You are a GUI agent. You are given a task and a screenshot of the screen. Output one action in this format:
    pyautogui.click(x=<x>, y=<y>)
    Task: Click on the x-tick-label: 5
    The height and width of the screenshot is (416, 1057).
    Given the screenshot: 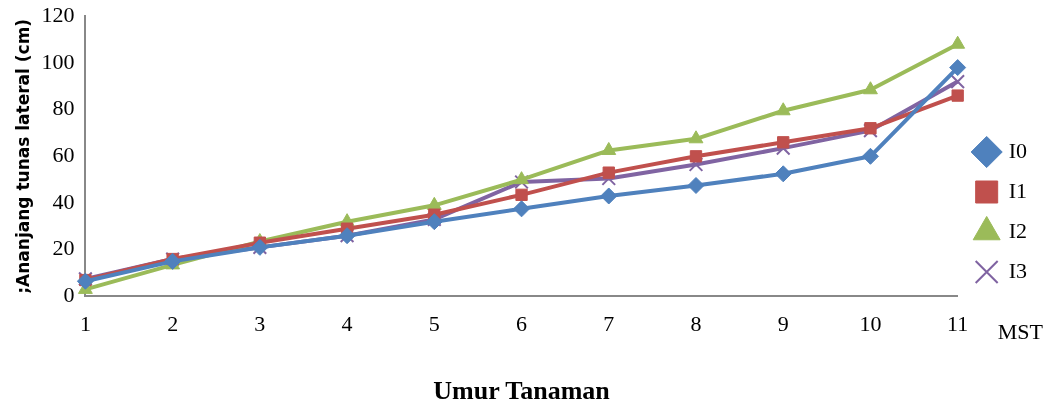 What is the action you would take?
    pyautogui.click(x=434, y=324)
    